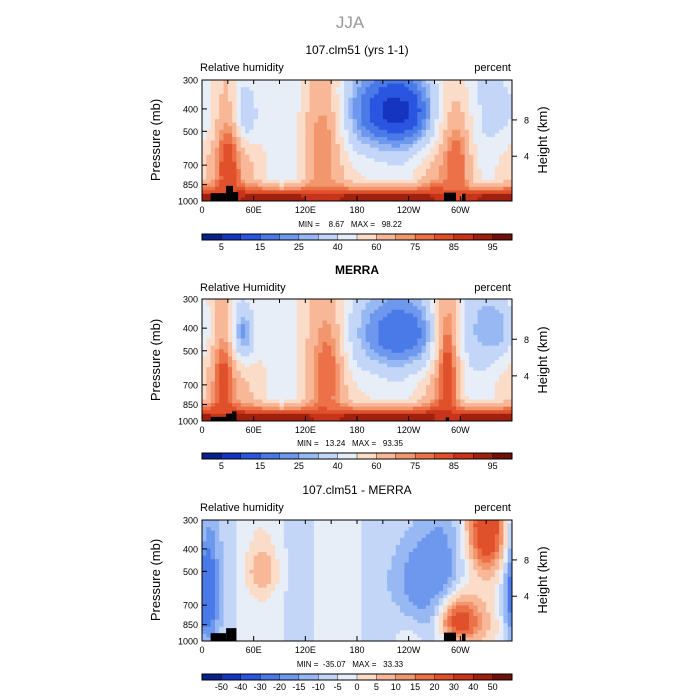 The height and width of the screenshot is (700, 700). Describe the element at coordinates (542, 359) in the screenshot. I see `panel-2-y2label: Height (km)` at that location.